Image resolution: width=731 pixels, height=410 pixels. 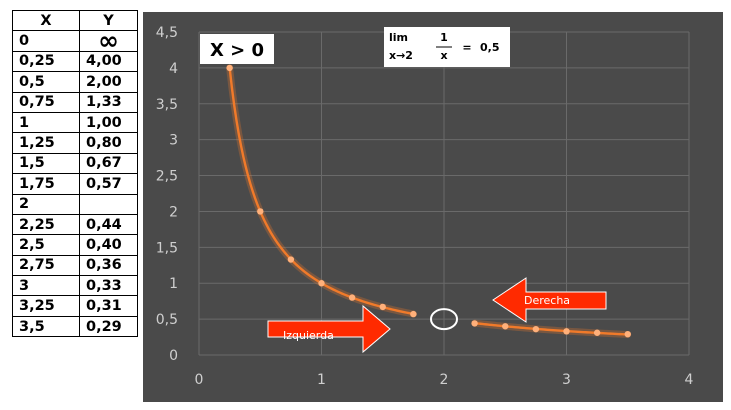 I want to click on y-tick-label: 2, so click(x=173, y=212).